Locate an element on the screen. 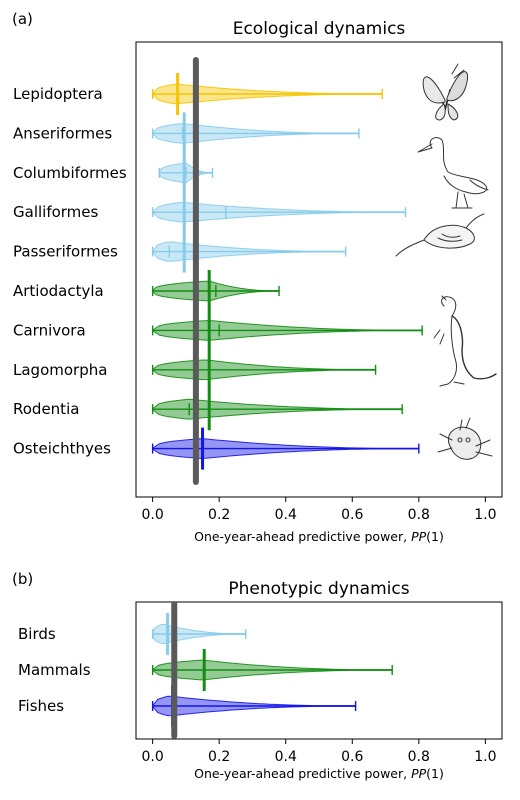  violin-columbiformes is located at coordinates (186, 173).